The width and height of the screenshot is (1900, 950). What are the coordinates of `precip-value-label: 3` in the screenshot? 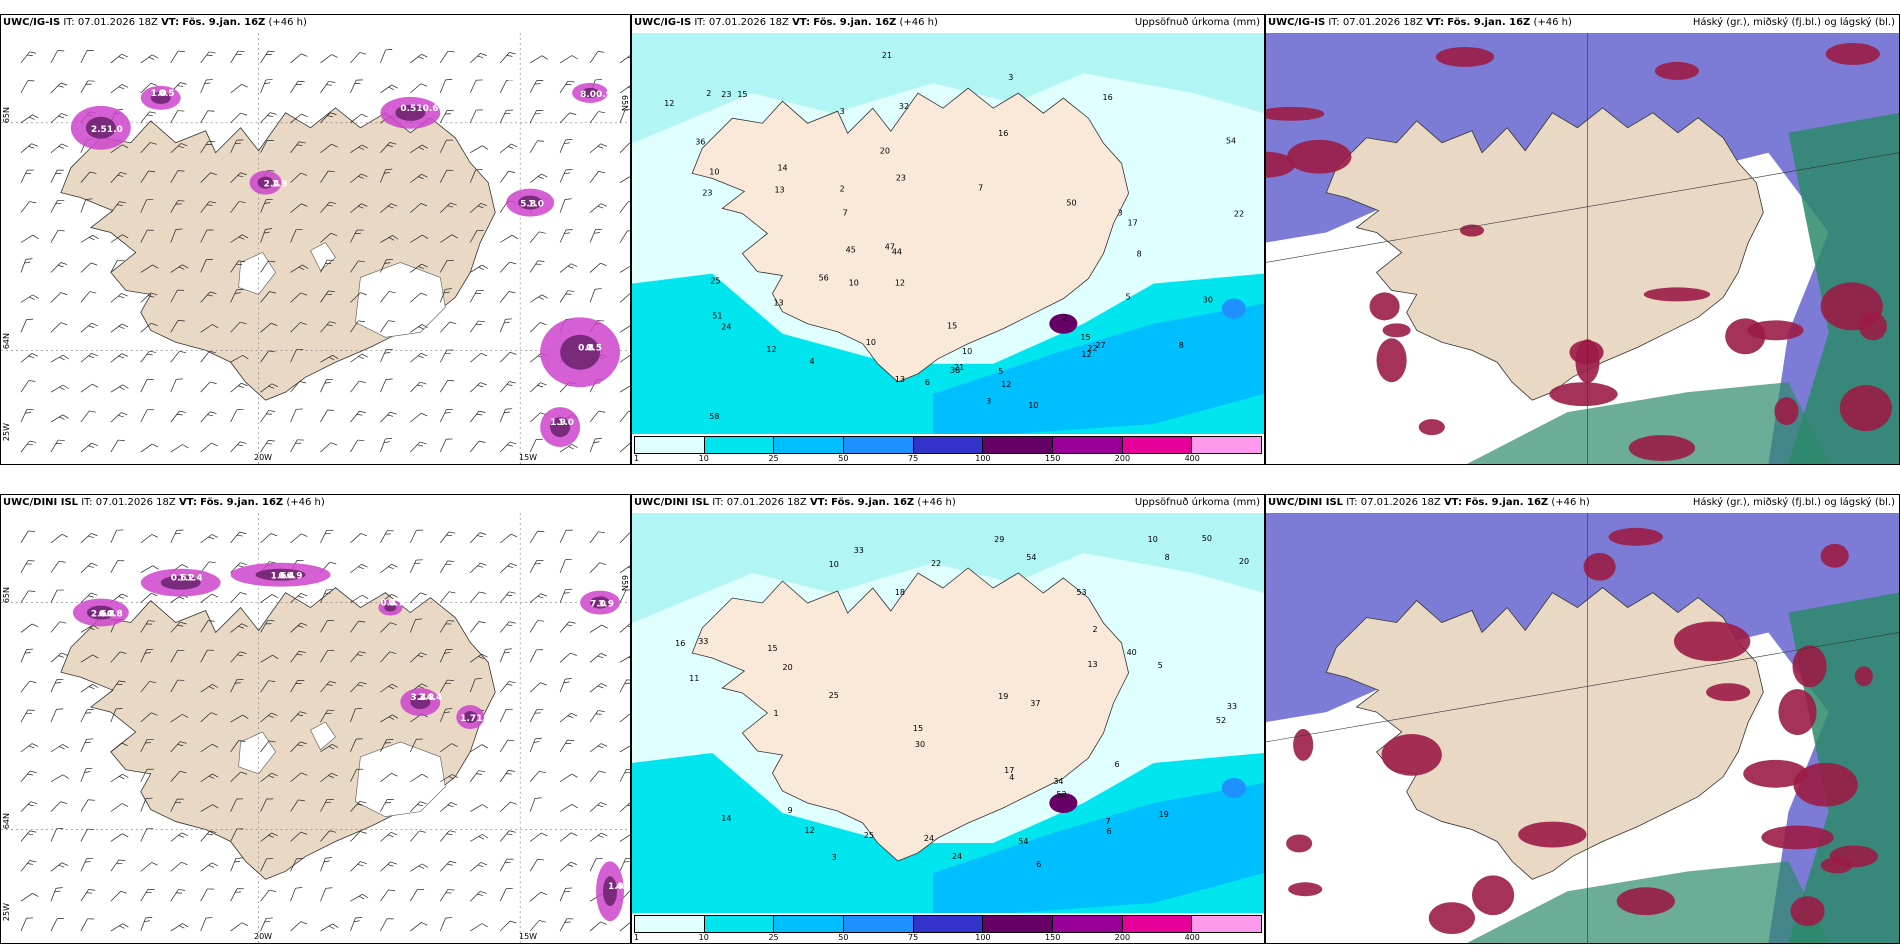 It's located at (842, 111).